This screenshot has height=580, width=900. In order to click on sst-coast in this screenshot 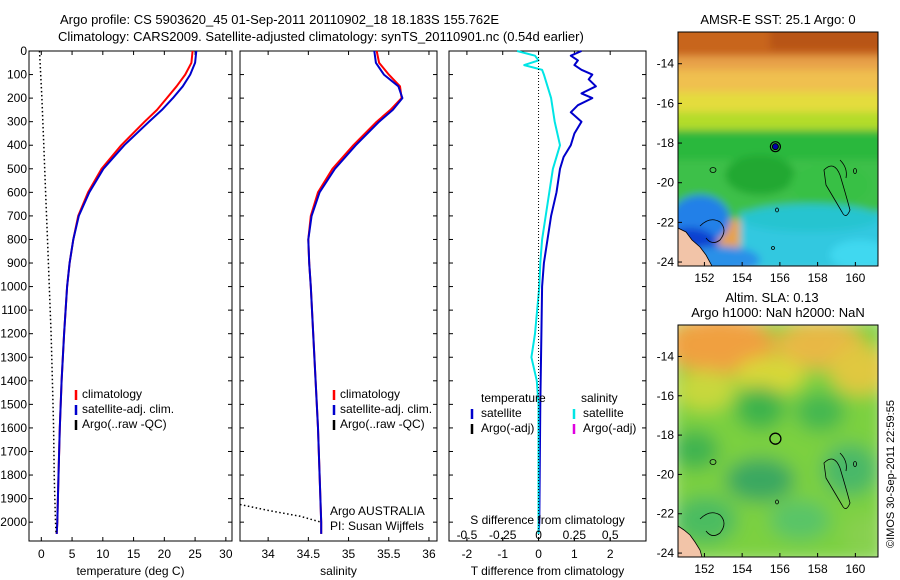, I will do `click(695, 246)`.